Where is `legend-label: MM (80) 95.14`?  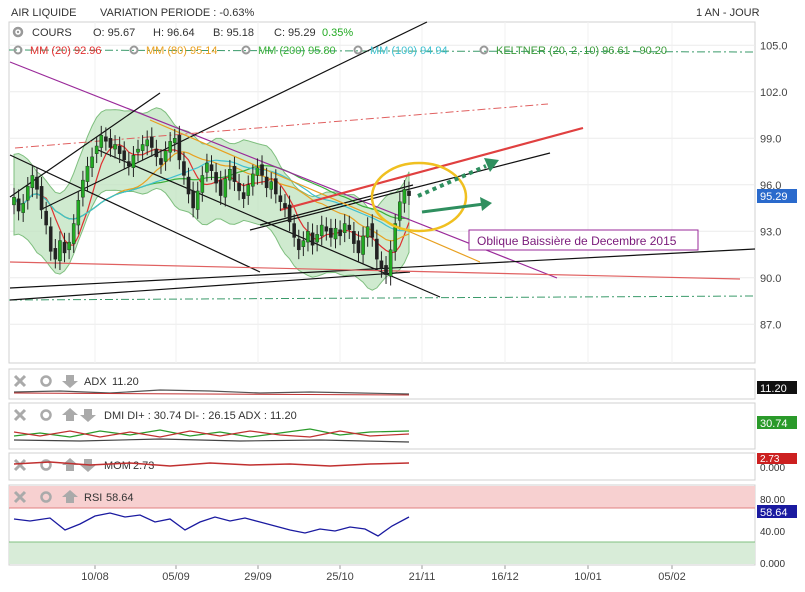
legend-label: MM (80) 95.14 is located at coordinates (182, 51).